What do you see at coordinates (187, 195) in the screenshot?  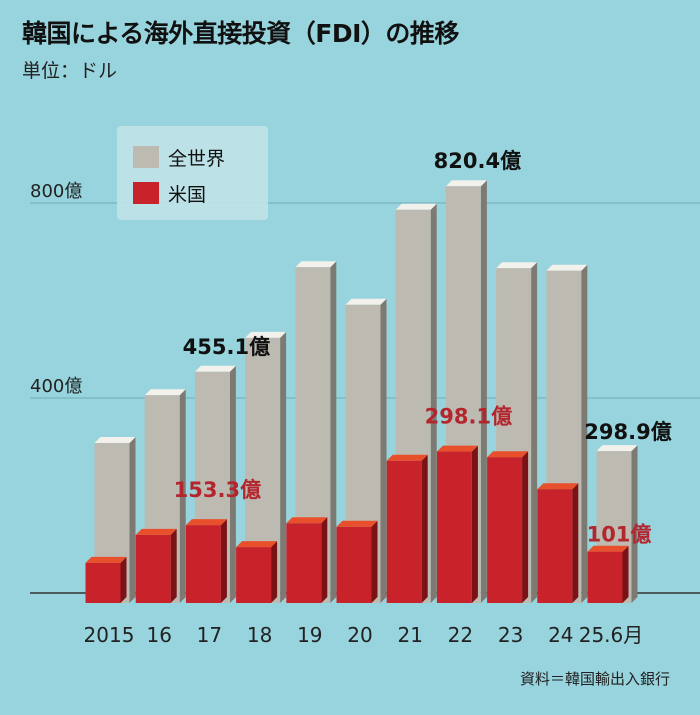 I see `legend-label: 米国` at bounding box center [187, 195].